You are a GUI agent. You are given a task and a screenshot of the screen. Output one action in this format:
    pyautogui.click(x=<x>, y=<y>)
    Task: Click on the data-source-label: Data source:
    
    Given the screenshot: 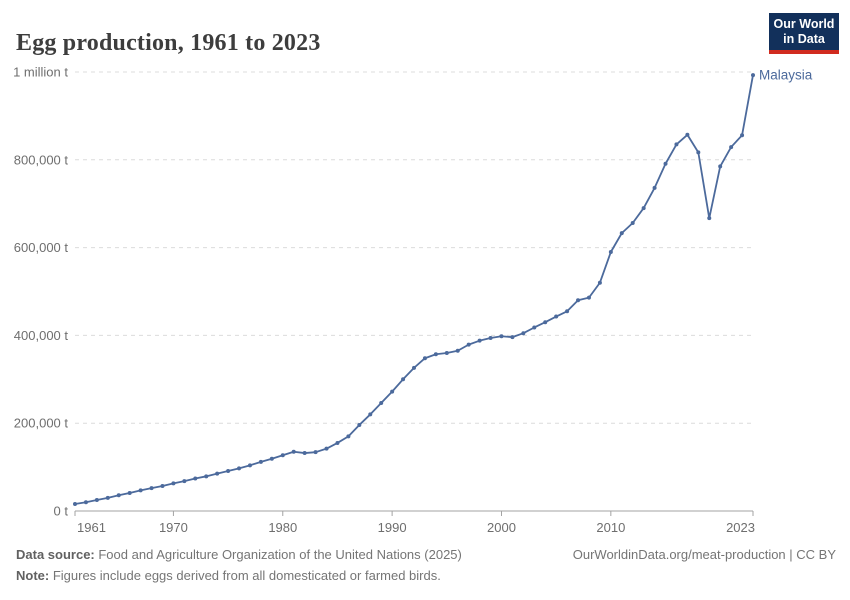 What is the action you would take?
    pyautogui.click(x=55, y=554)
    